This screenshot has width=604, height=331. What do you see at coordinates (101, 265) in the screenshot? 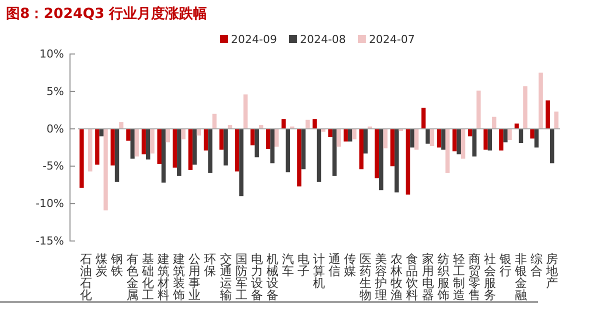
I see `x-tick-label: 煤炭` at bounding box center [101, 265].